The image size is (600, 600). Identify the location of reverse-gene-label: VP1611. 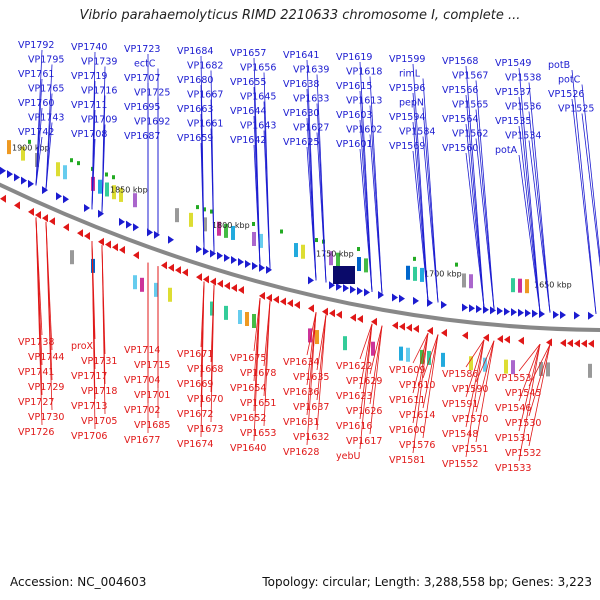
(407, 400).